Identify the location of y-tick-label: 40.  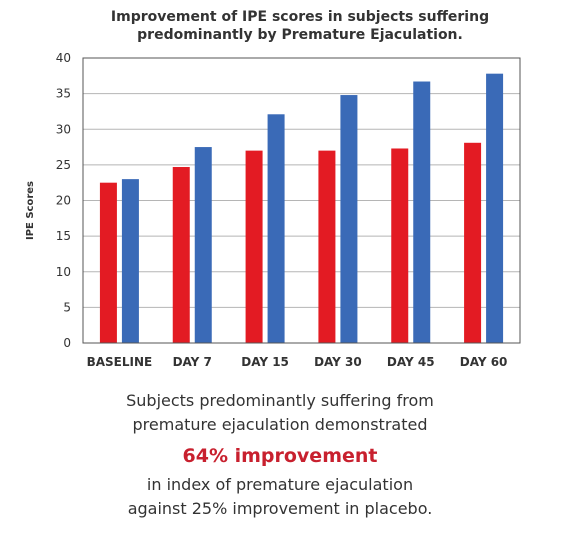
(63, 58).